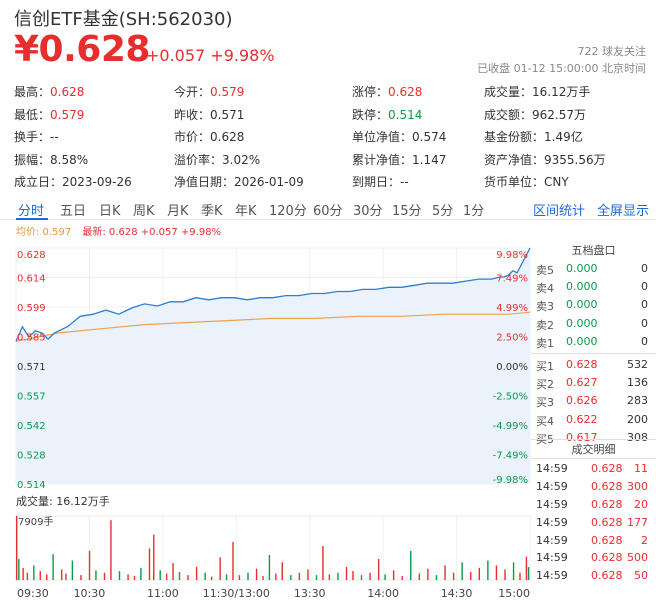  What do you see at coordinates (31, 255) in the screenshot?
I see `price-tick: 0.628` at bounding box center [31, 255].